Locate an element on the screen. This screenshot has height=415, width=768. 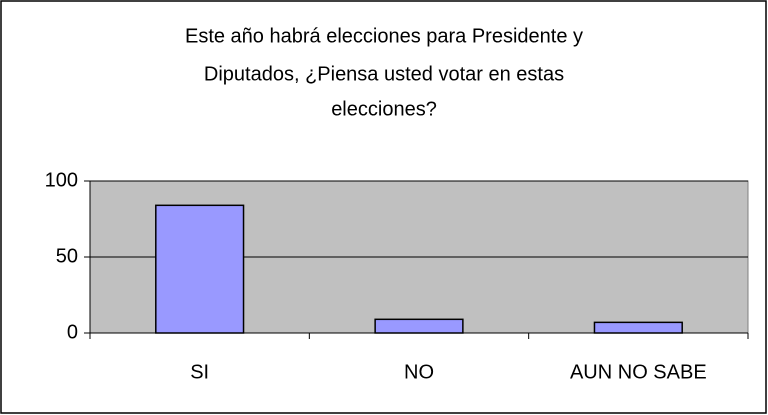
chart-title: elecciones? is located at coordinates (384, 109).